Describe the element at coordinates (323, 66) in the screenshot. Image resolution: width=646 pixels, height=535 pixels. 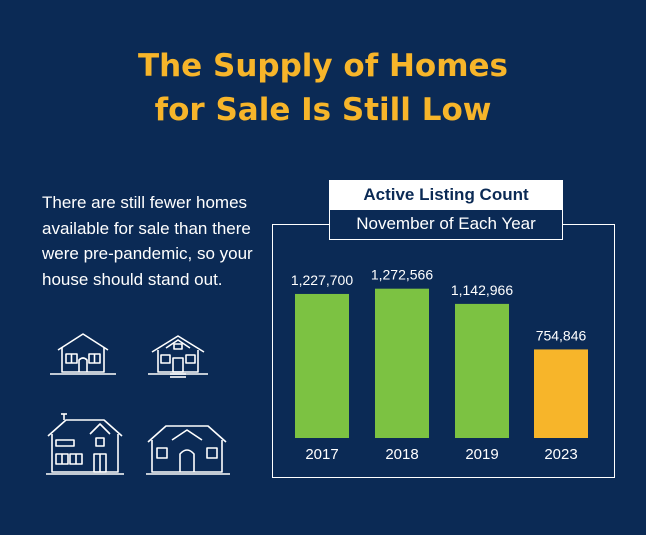
I see `title-line-1: The Supply of Homes` at that location.